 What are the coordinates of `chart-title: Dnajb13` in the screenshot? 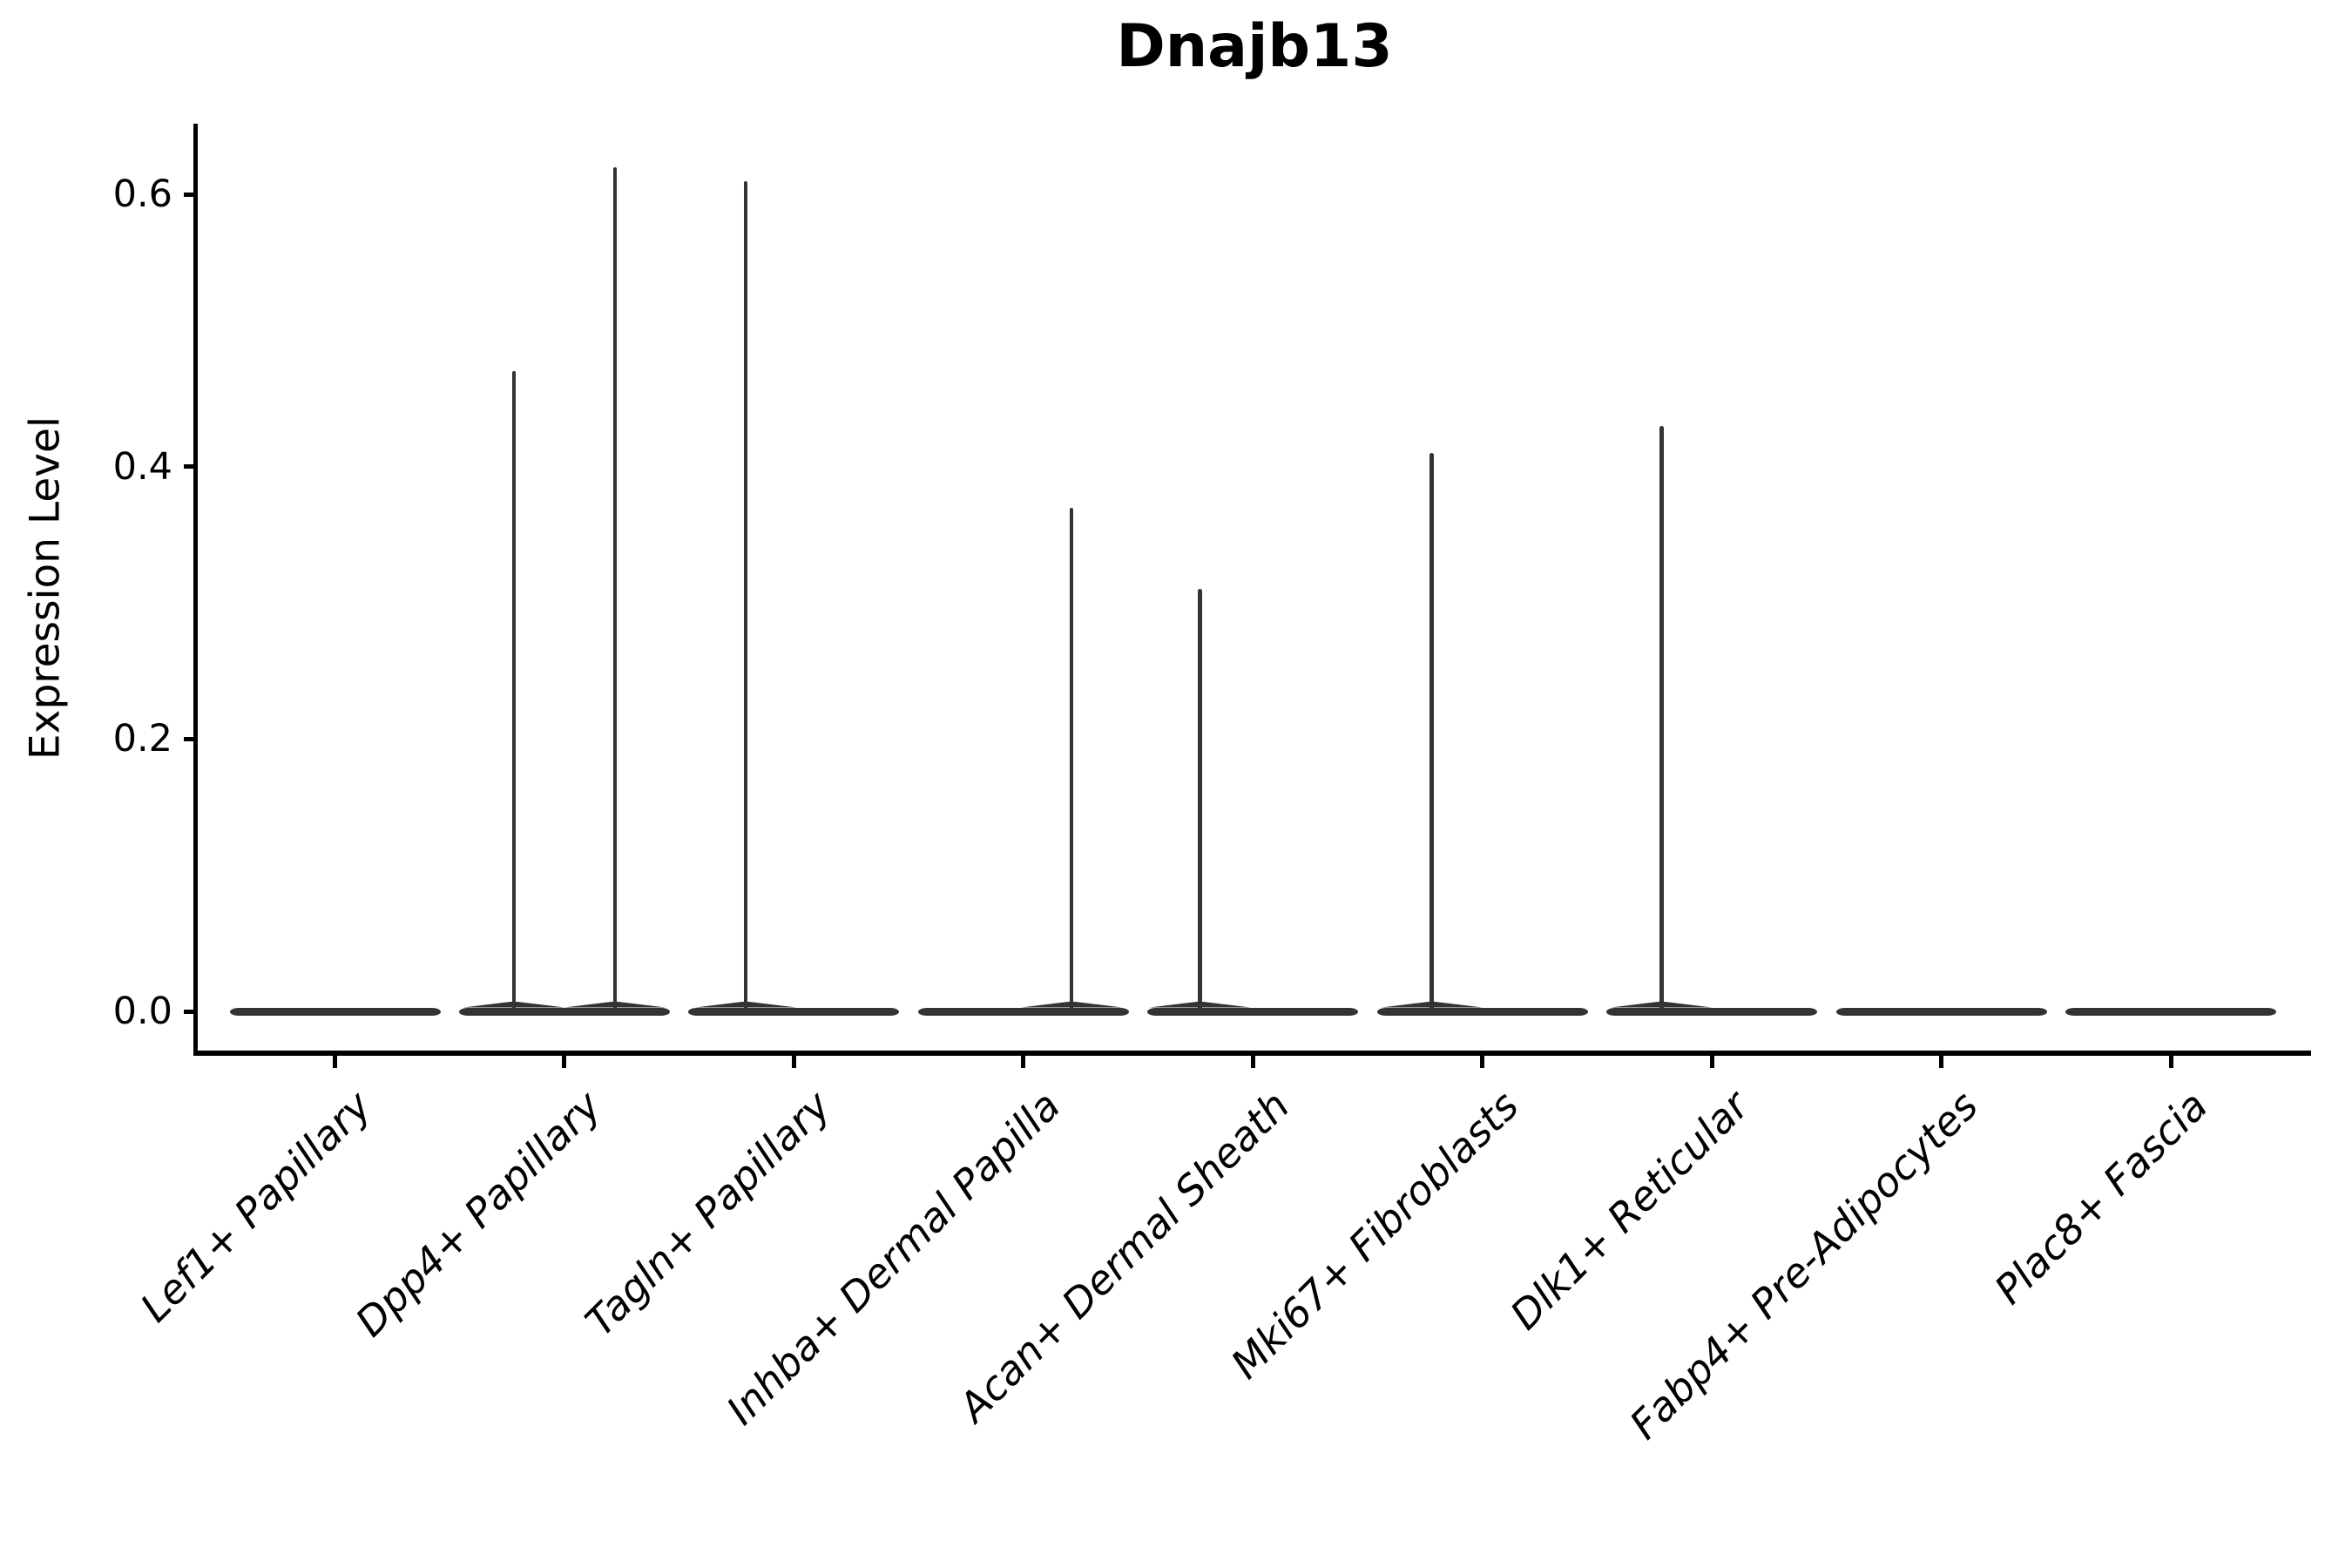 It's located at (1254, 46).